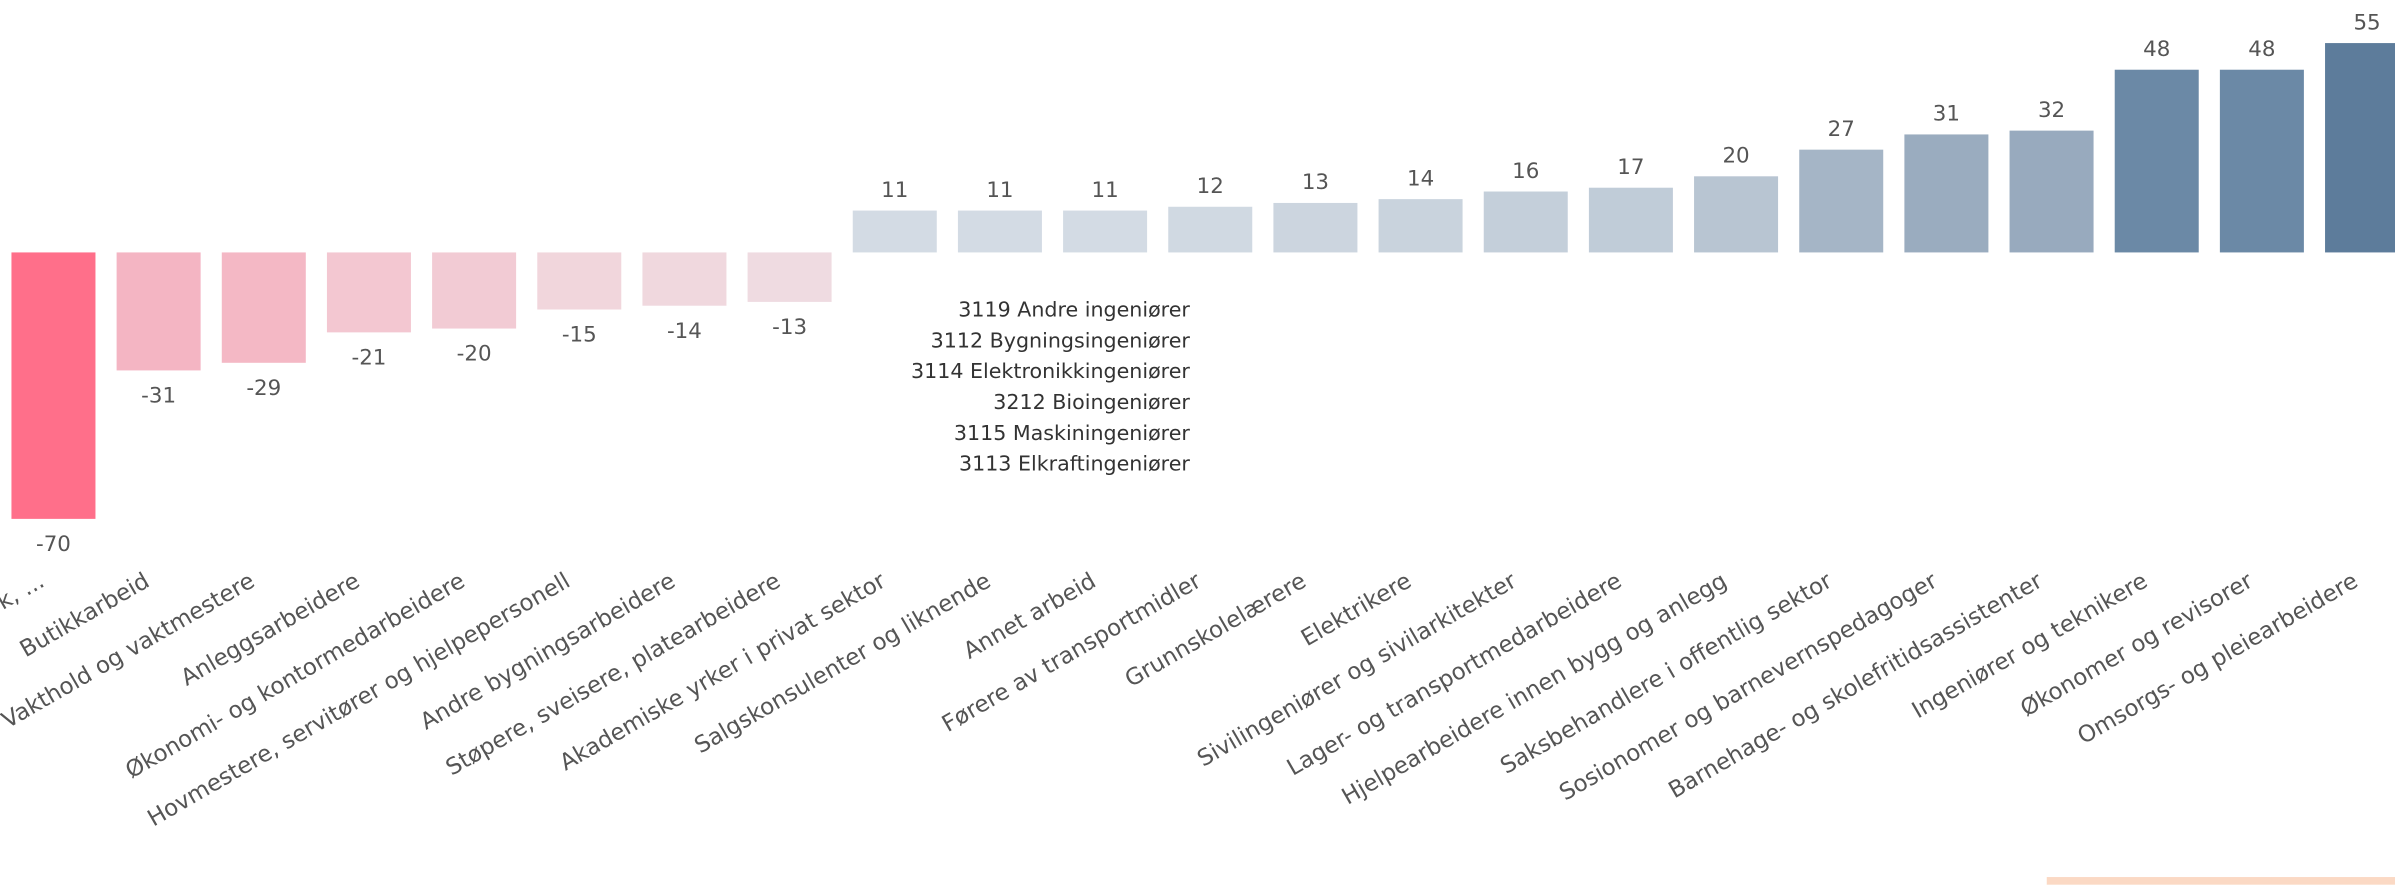 The height and width of the screenshot is (885, 2395). What do you see at coordinates (1061, 340) in the screenshot?
I see `annotation: 3112 Bygningsingeniører` at bounding box center [1061, 340].